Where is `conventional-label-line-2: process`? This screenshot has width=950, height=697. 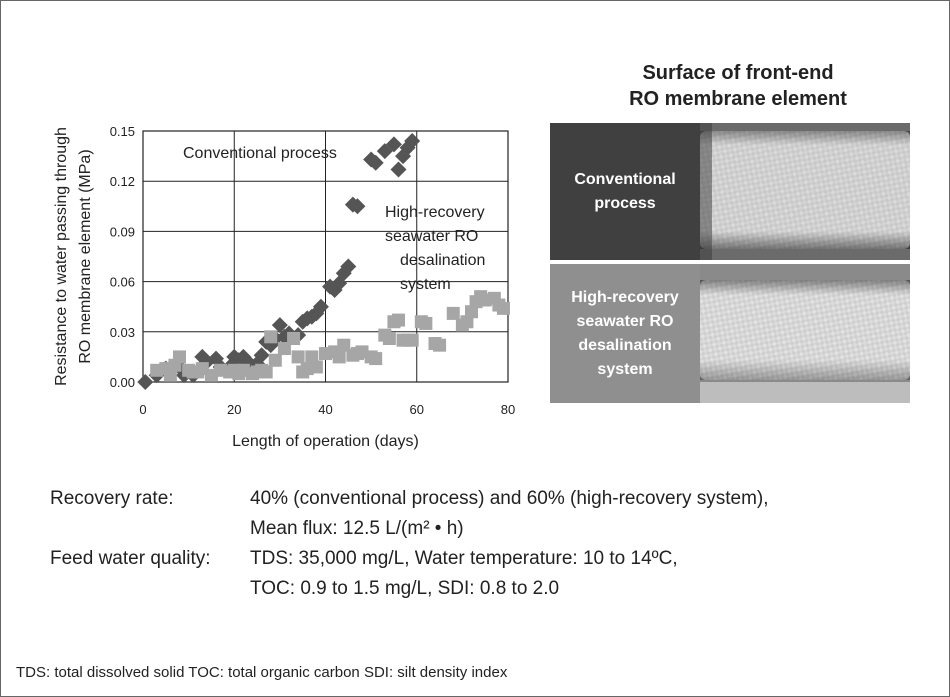 conventional-label-line-2: process is located at coordinates (625, 203).